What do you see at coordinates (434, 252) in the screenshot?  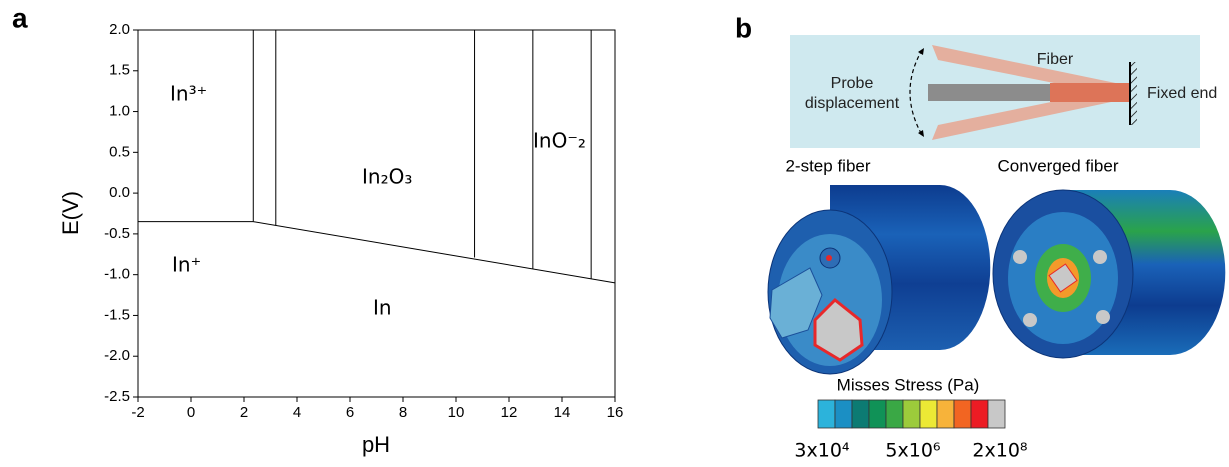 I see `boundary-line` at bounding box center [434, 252].